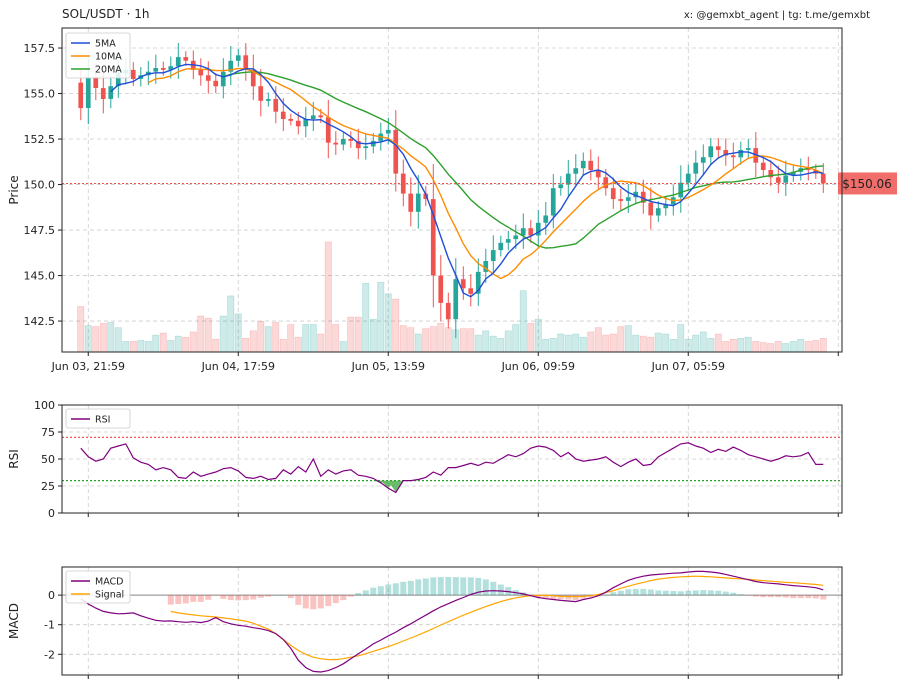 The width and height of the screenshot is (900, 687). What do you see at coordinates (109, 595) in the screenshot?
I see `legend-label: Signal` at bounding box center [109, 595].